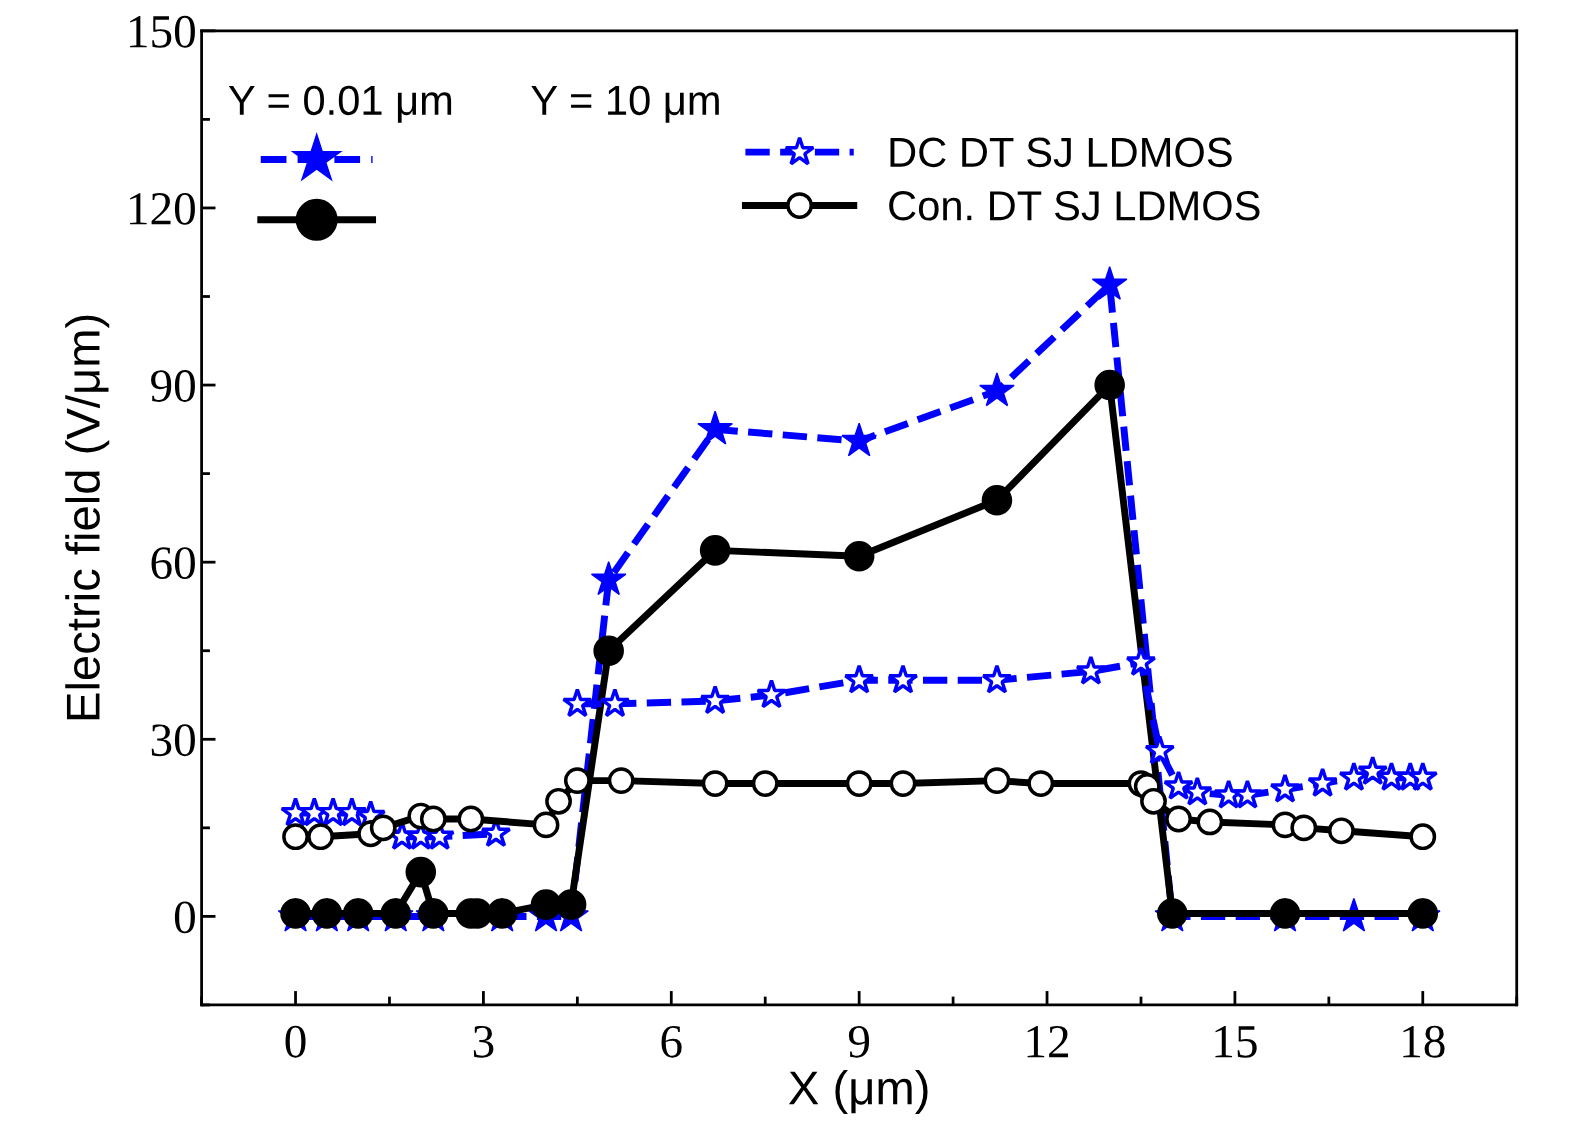 The image size is (1575, 1142). Describe the element at coordinates (859, 1041) in the screenshot. I see `x-tick-label: 9` at that location.